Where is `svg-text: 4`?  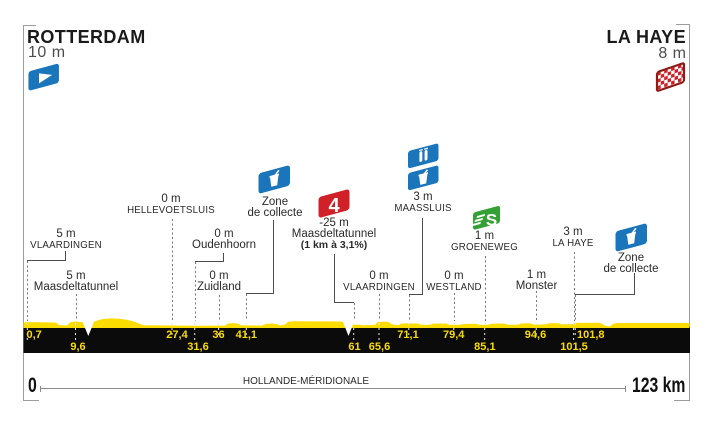
svg-text: 4 is located at coordinates (334, 206).